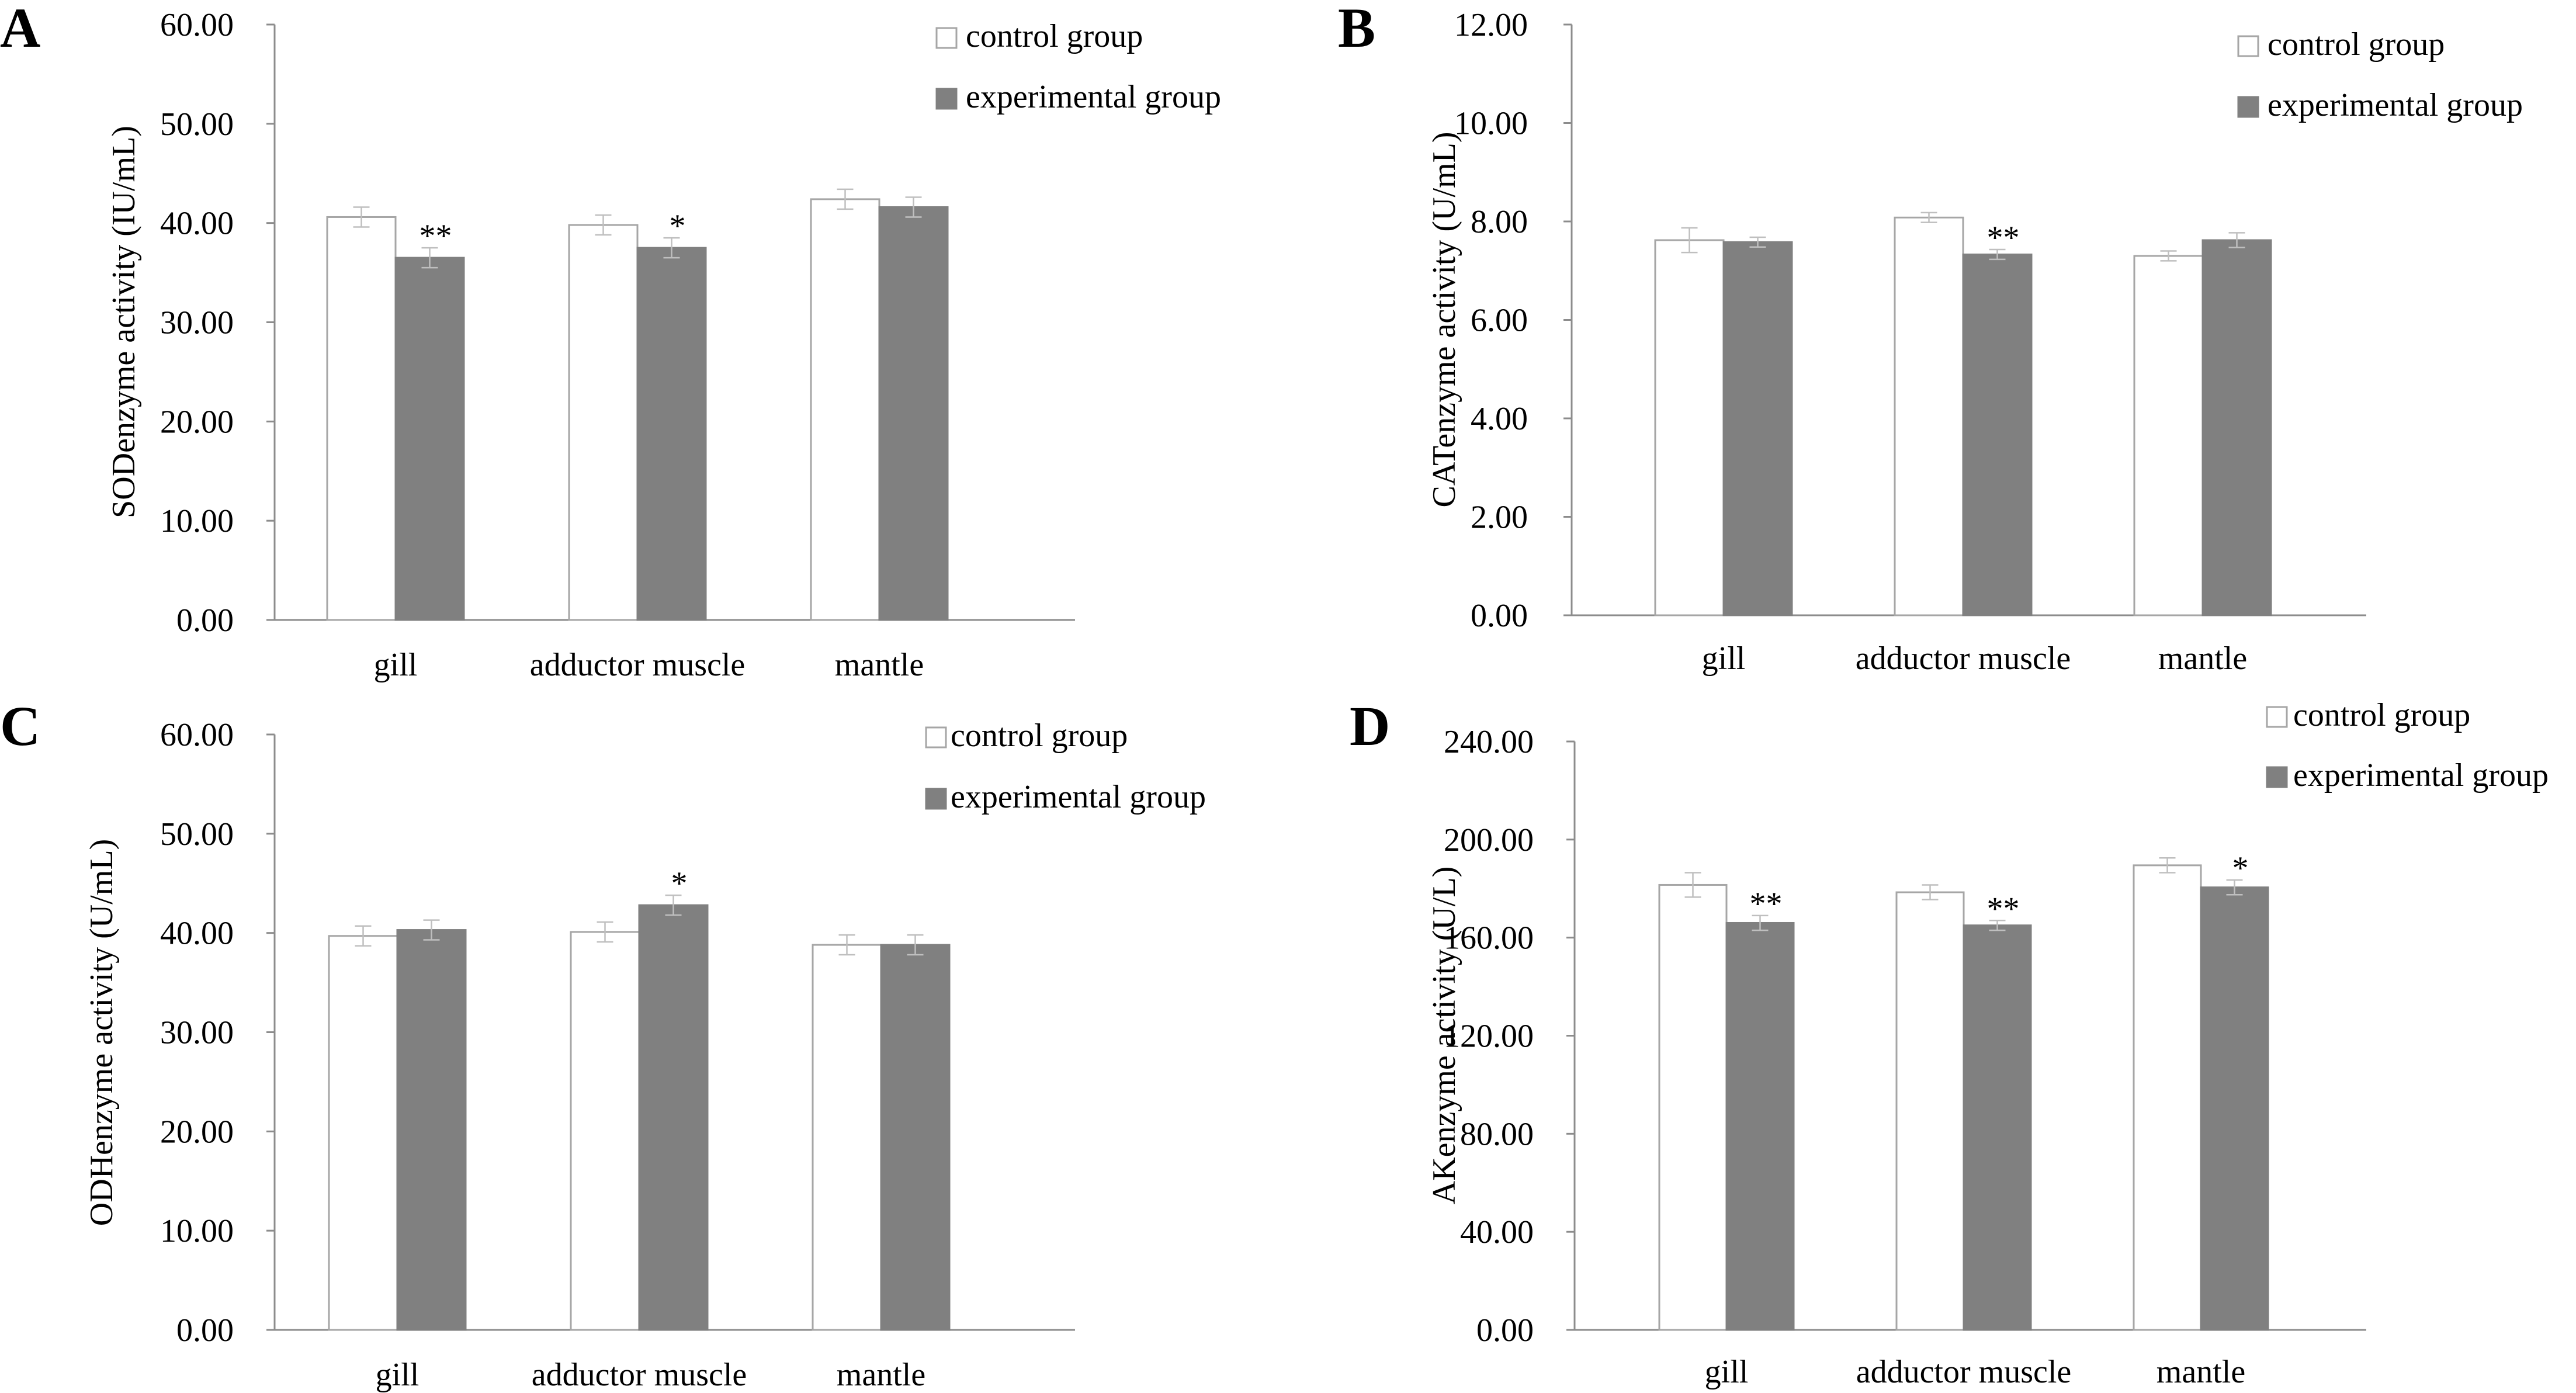 This screenshot has width=2576, height=1393. What do you see at coordinates (1497, 1134) in the screenshot?
I see `y-tick-label: 80.00` at bounding box center [1497, 1134].